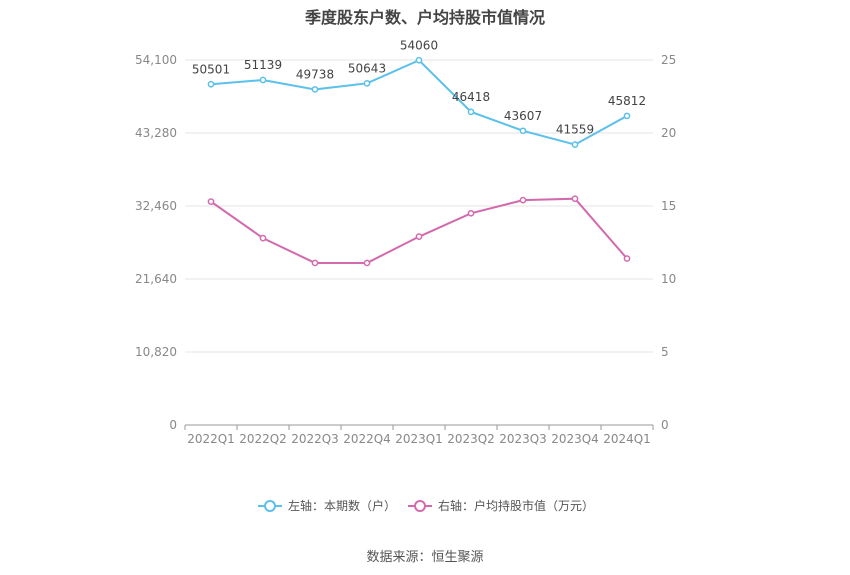 The image size is (850, 575). Describe the element at coordinates (315, 74) in the screenshot. I see `data-label: 49738` at that location.